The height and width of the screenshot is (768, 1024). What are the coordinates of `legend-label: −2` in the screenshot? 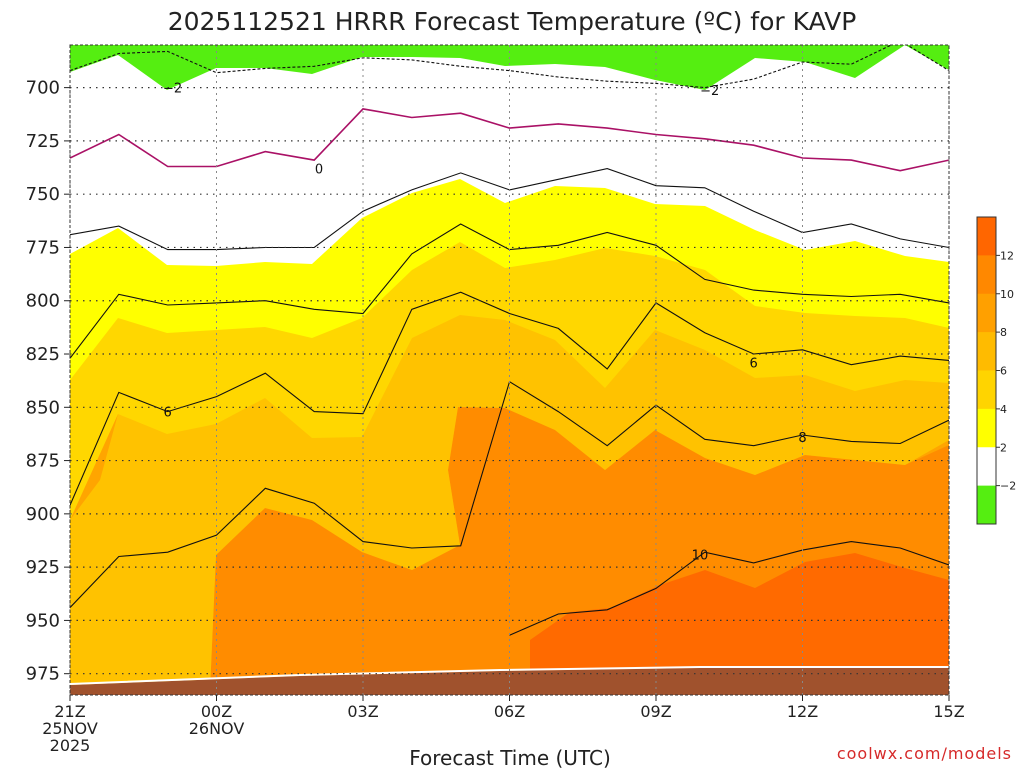 It's located at (1008, 486).